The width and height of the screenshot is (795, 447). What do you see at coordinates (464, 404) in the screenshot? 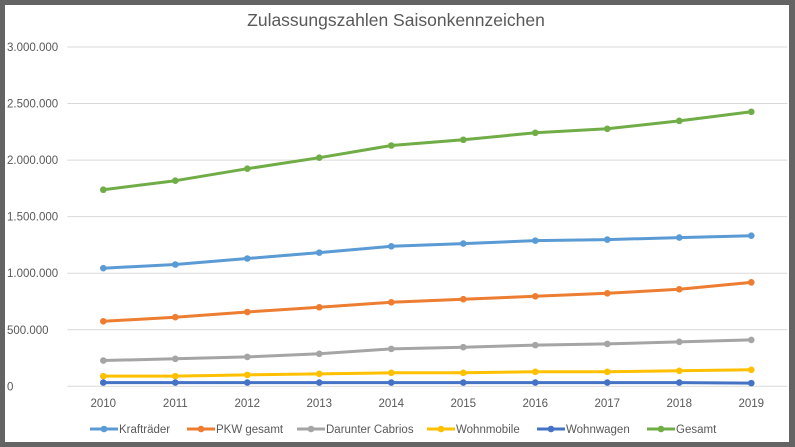
I see `x-tick-label: 2015` at bounding box center [464, 404].